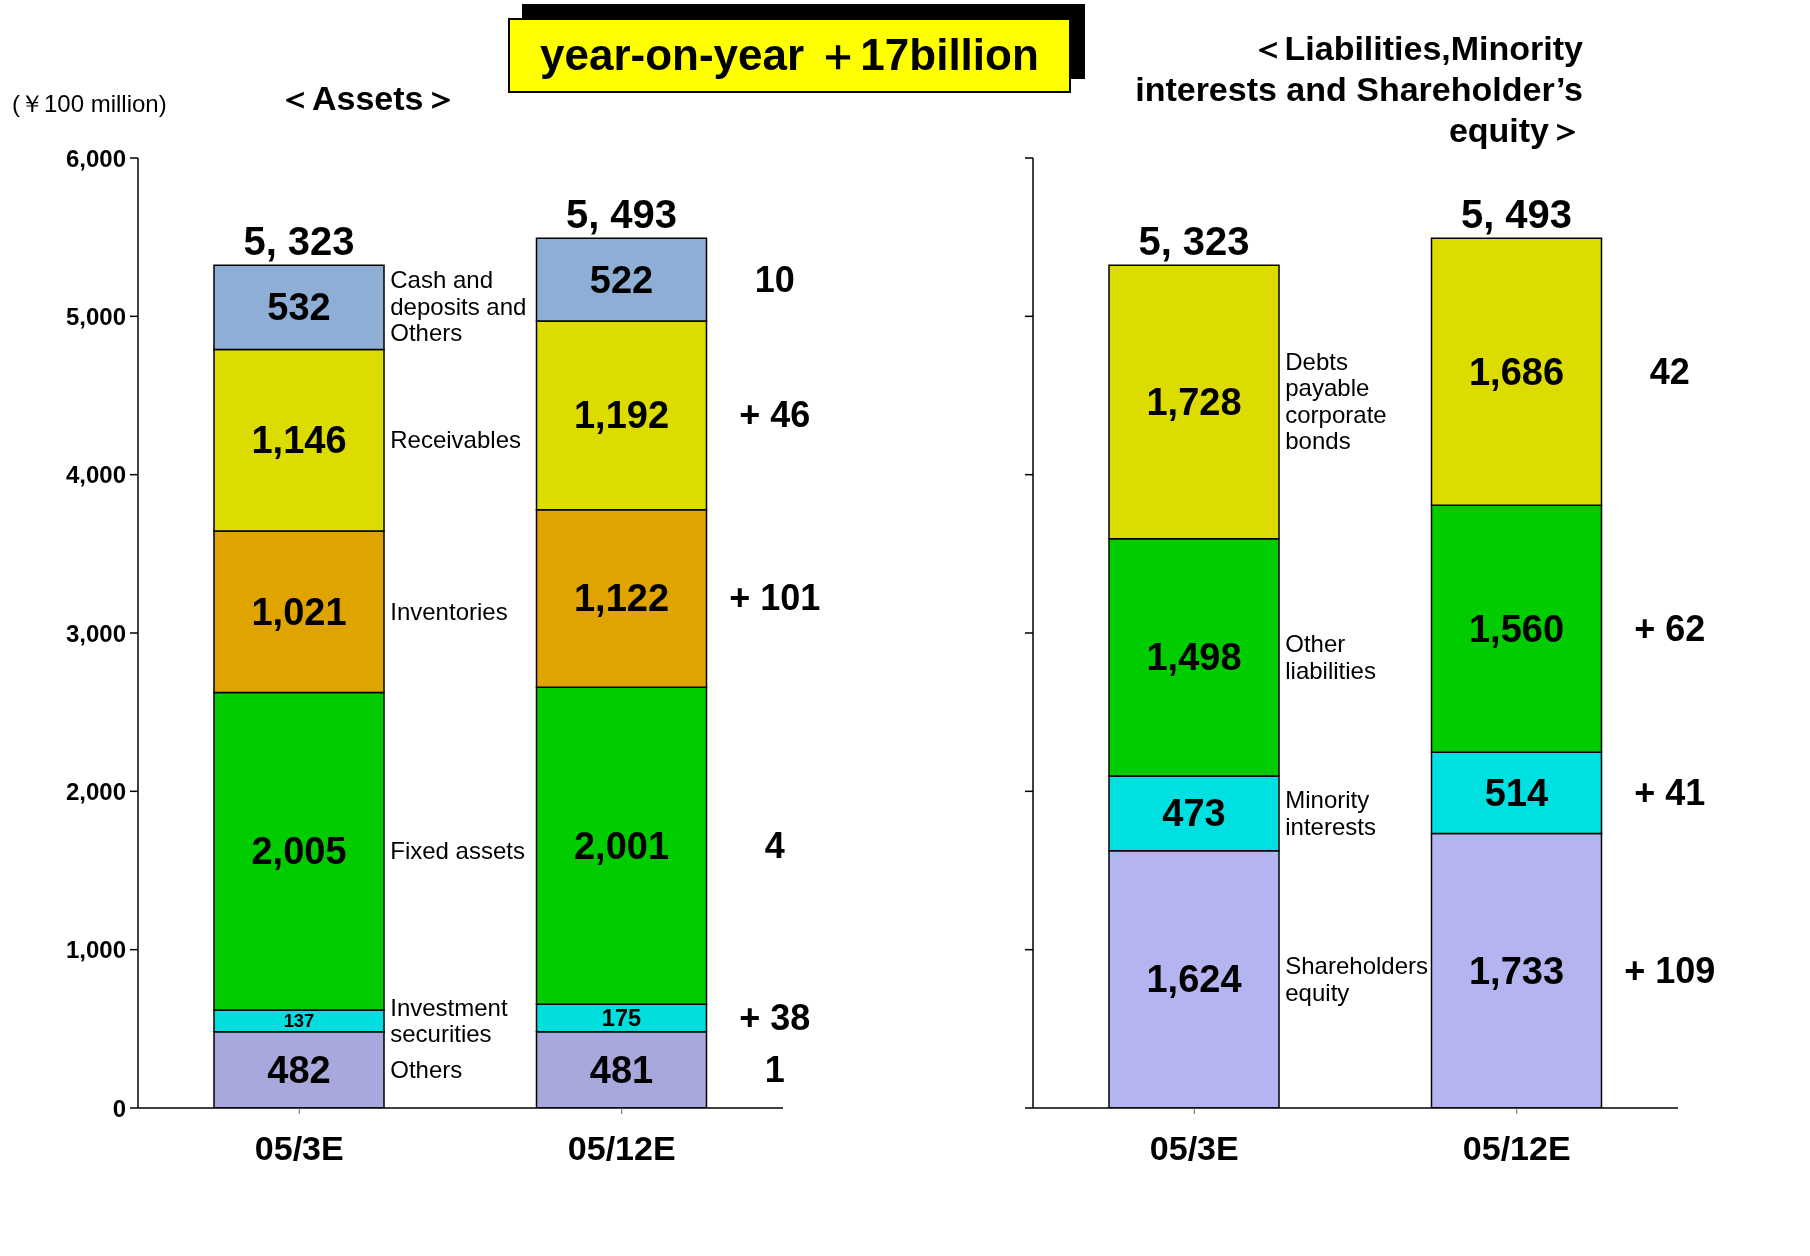 This screenshot has height=1256, width=1810. What do you see at coordinates (95, 475) in the screenshot?
I see `y-tick-label: 4,000` at bounding box center [95, 475].